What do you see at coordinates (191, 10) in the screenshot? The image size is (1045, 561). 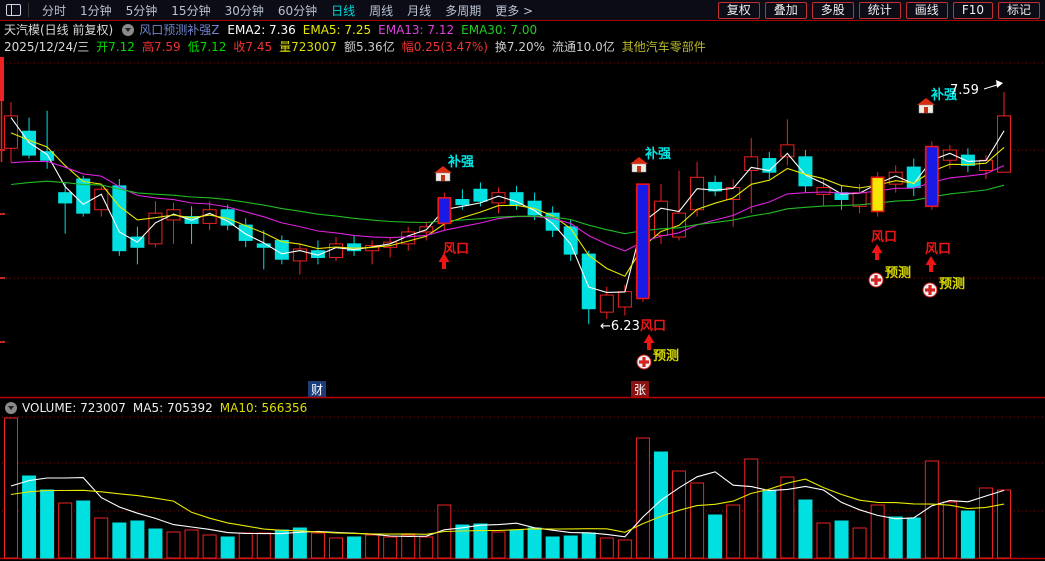 I see `menu-item-15分钟: 15分钟` at bounding box center [191, 10].